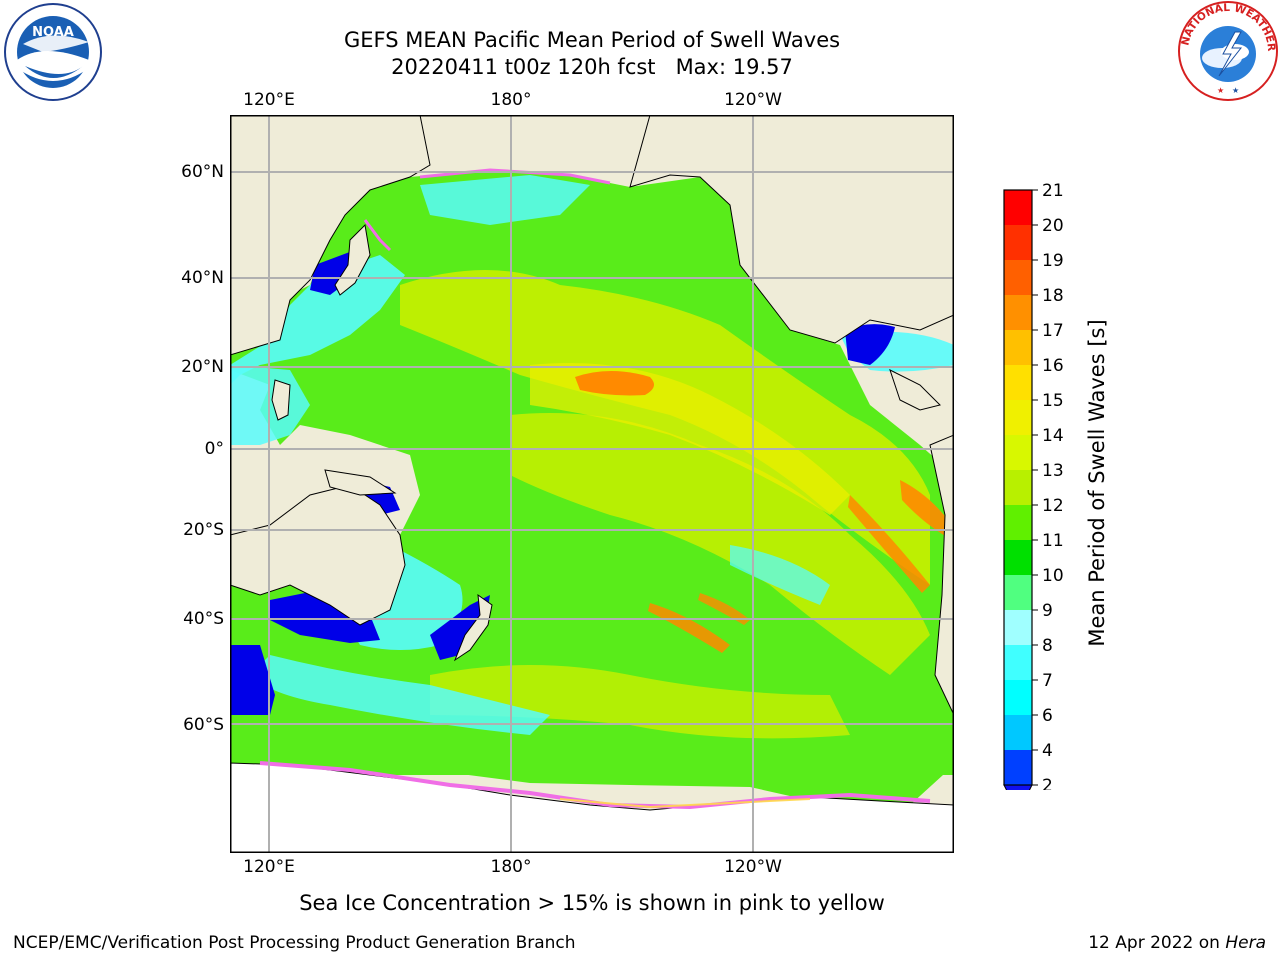 The height and width of the screenshot is (960, 1280). I want to click on noaa-logo-text: NOAA, so click(53, 32).